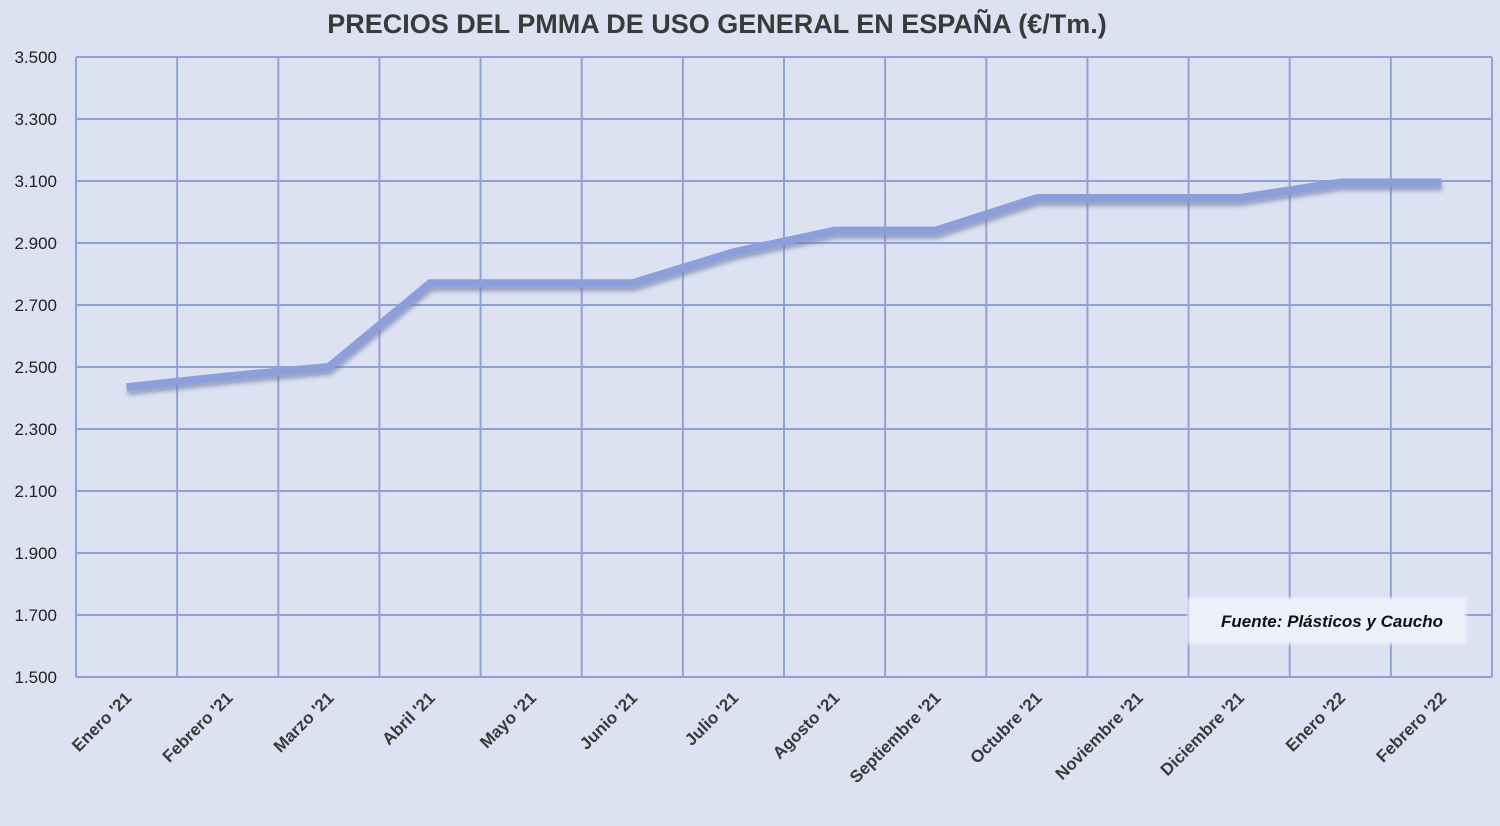 The height and width of the screenshot is (826, 1500). Describe the element at coordinates (1099, 735) in the screenshot. I see `x-tick-label: Noviembre '21` at that location.